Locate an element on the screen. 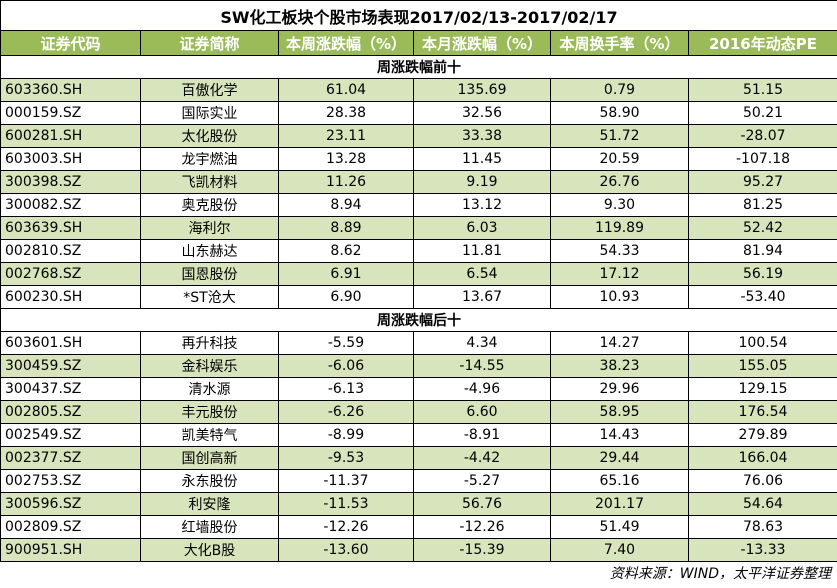 The image size is (837, 588). cell: 300082.SZ is located at coordinates (70, 205).